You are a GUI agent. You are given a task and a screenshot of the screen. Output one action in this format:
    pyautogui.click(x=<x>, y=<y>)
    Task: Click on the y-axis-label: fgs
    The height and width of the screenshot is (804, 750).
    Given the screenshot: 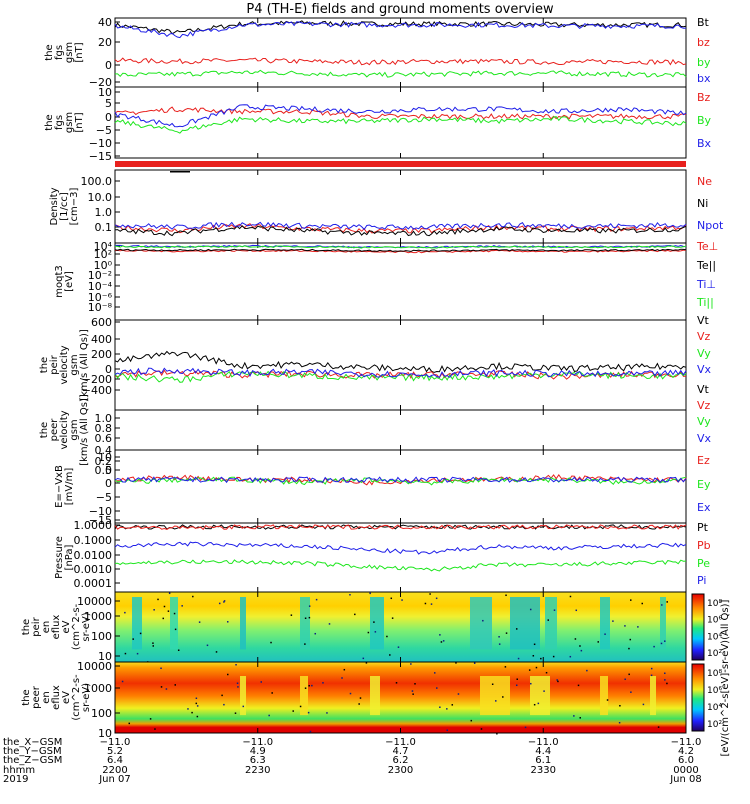 What is the action you would take?
    pyautogui.click(x=59, y=122)
    